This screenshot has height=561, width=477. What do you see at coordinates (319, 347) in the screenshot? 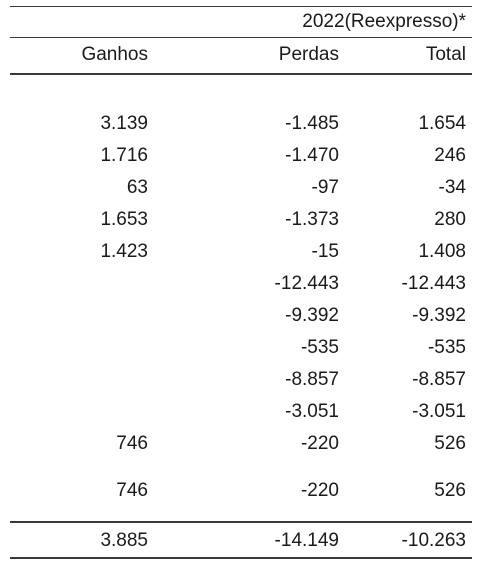
I see `cell-perdas: -535` at bounding box center [319, 347].